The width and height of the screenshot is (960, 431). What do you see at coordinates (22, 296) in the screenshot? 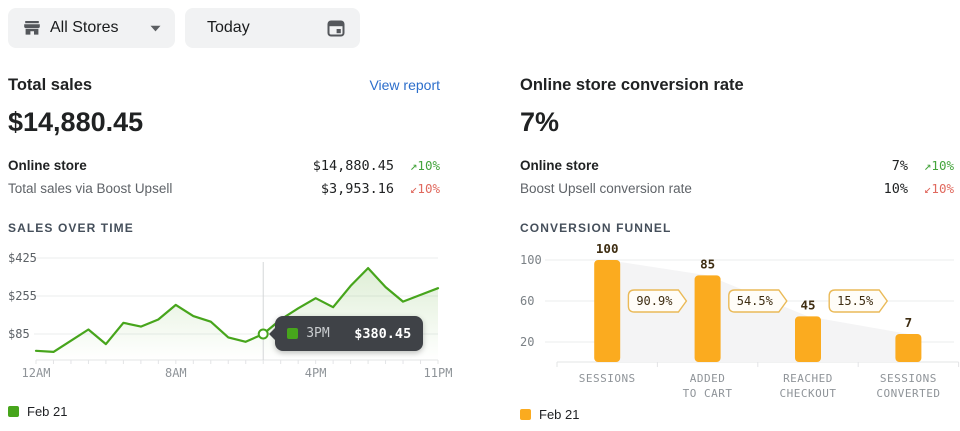
I see `svg-text: $255` at bounding box center [22, 296].